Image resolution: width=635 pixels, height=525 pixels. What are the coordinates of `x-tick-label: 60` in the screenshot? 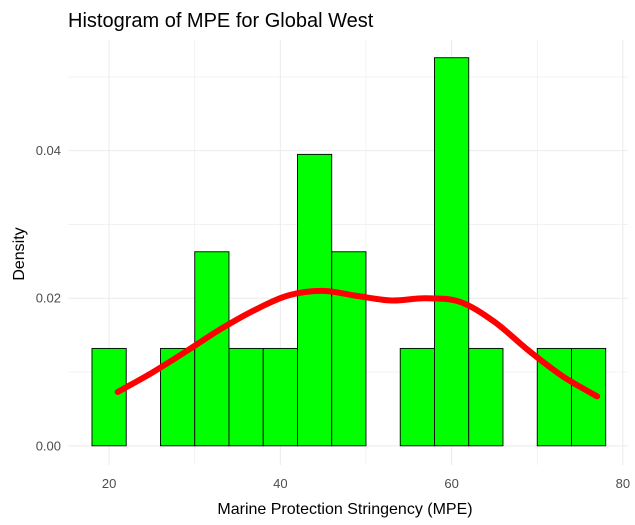 It's located at (451, 483).